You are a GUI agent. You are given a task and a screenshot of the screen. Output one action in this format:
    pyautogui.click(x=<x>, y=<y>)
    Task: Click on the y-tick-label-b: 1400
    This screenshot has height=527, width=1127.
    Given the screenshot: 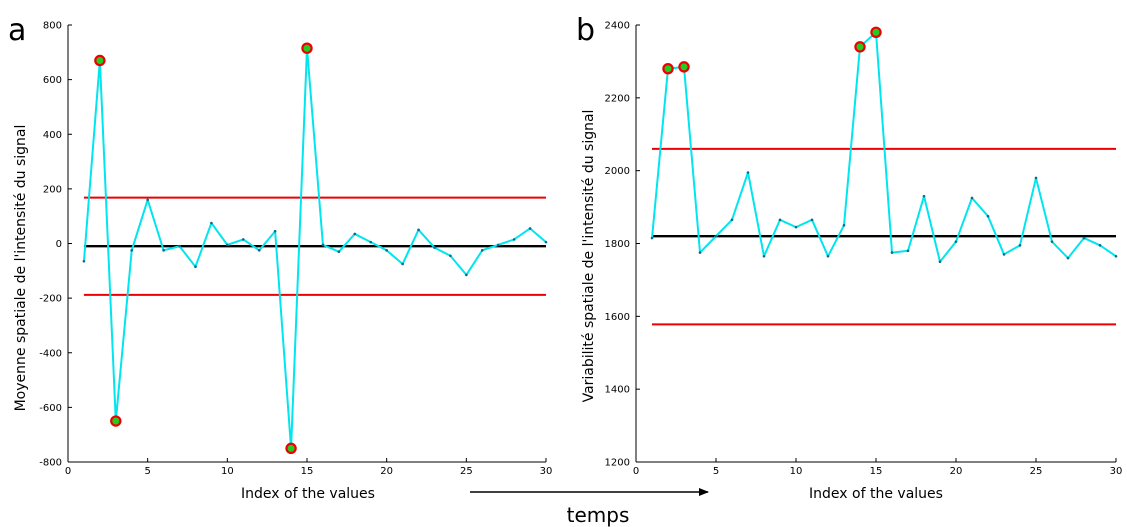 What is the action you would take?
    pyautogui.click(x=617, y=390)
    